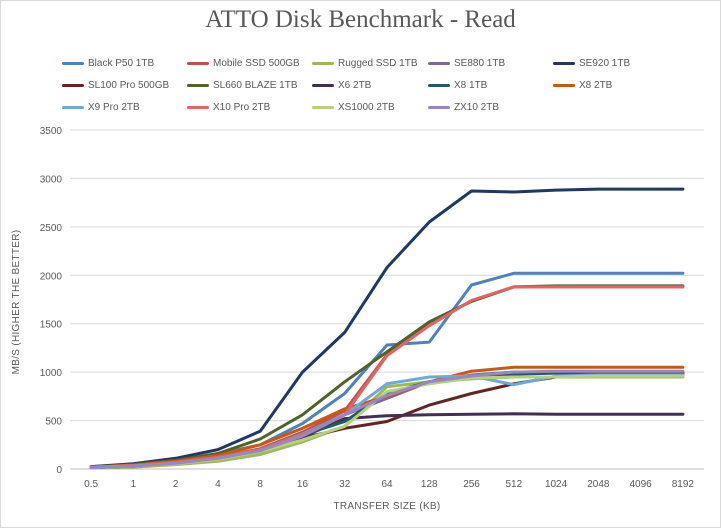 Image resolution: width=721 pixels, height=528 pixels. I want to click on legend-item: SE880 1TB, so click(466, 63).